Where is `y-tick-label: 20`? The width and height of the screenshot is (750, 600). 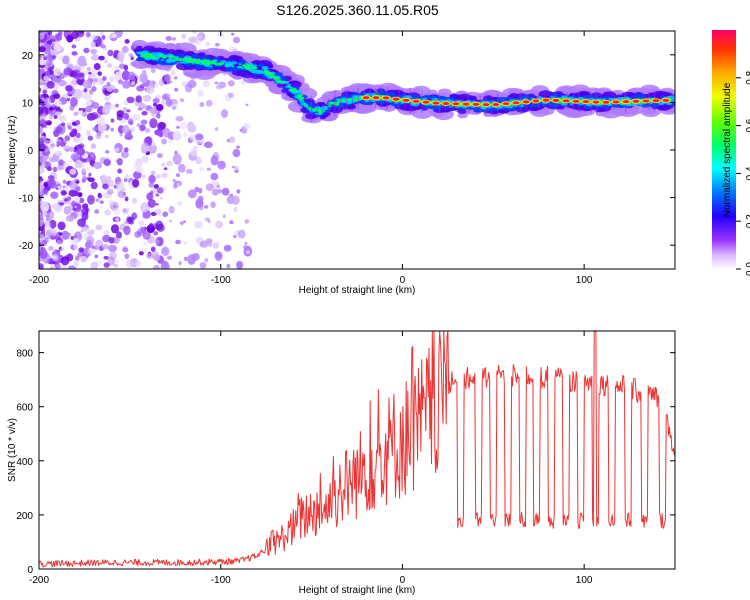
y-tick-label: 20 is located at coordinates (28, 56).